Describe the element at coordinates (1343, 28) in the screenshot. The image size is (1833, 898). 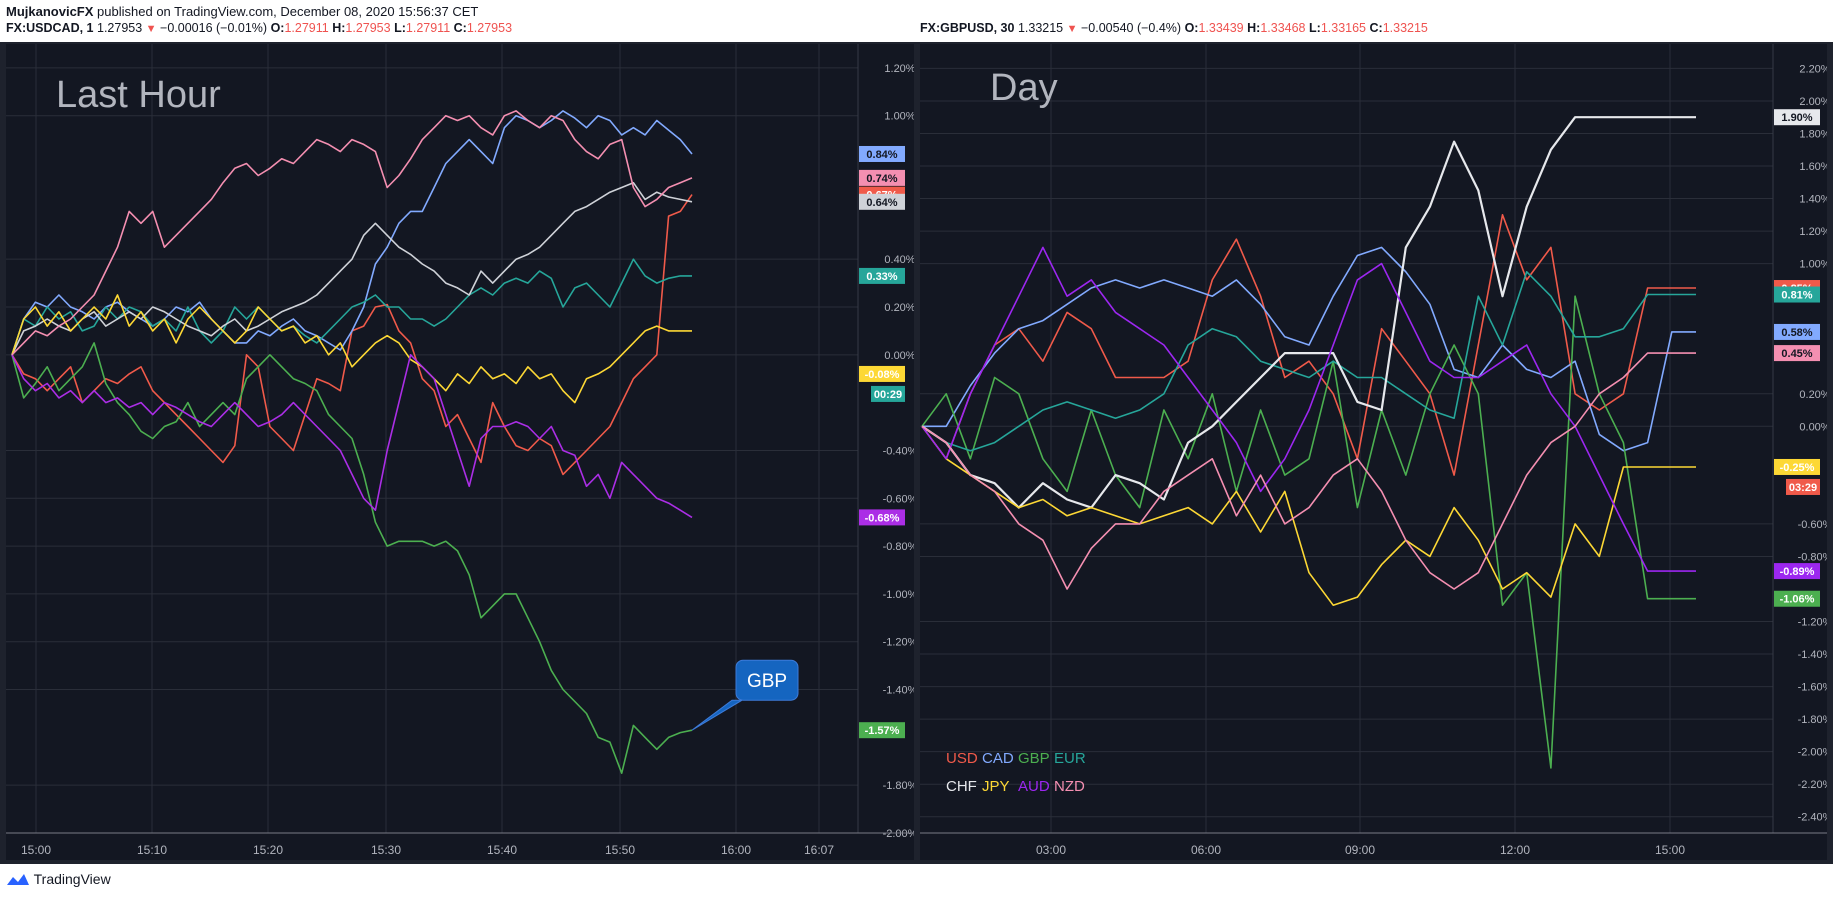
I see `right-low: 1.33165` at that location.